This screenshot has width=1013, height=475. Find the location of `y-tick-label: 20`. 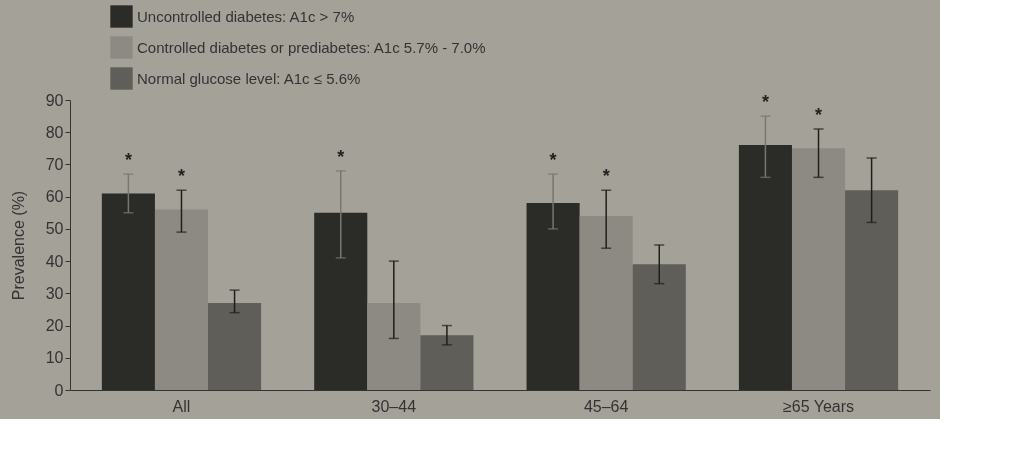

y-tick-label: 20 is located at coordinates (54, 326).